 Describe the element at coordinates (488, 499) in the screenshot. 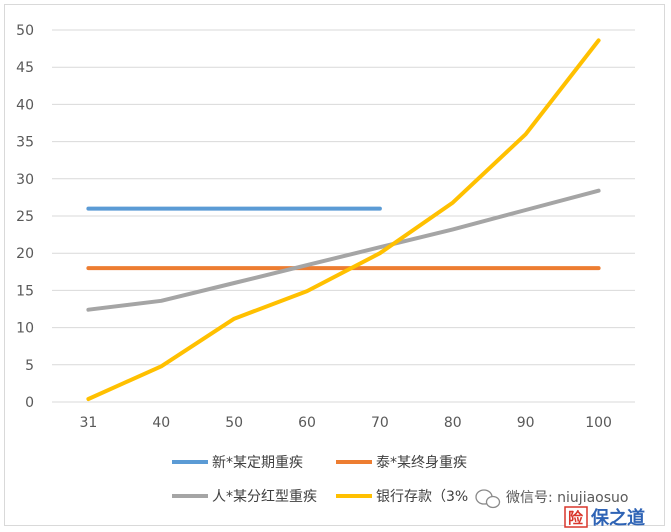

I see `wechat-icon` at that location.